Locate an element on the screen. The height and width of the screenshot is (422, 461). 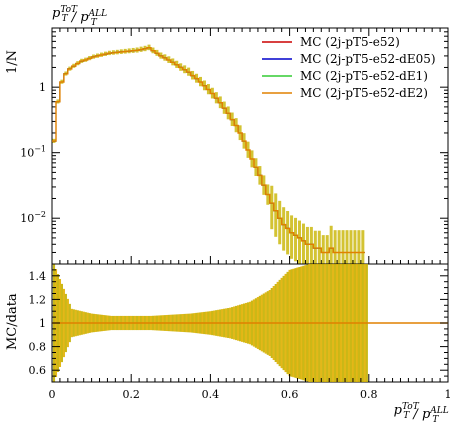
x-tick-label: 1 is located at coordinates (448, 394).